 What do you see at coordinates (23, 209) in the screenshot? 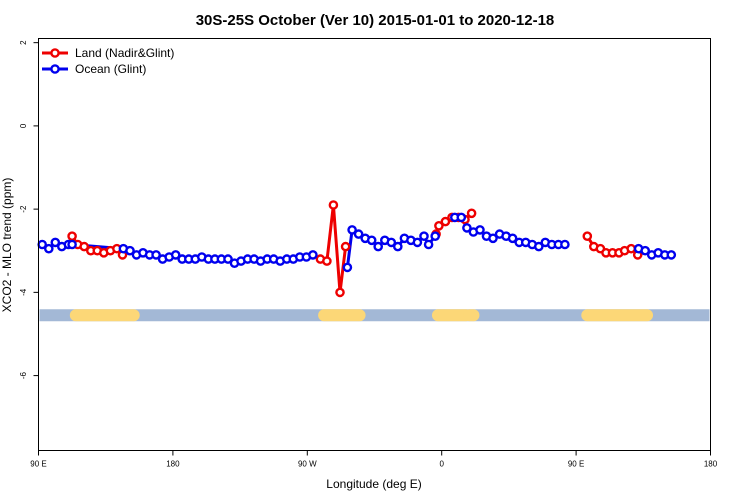
I see `y-tick-label: -2` at bounding box center [23, 209].